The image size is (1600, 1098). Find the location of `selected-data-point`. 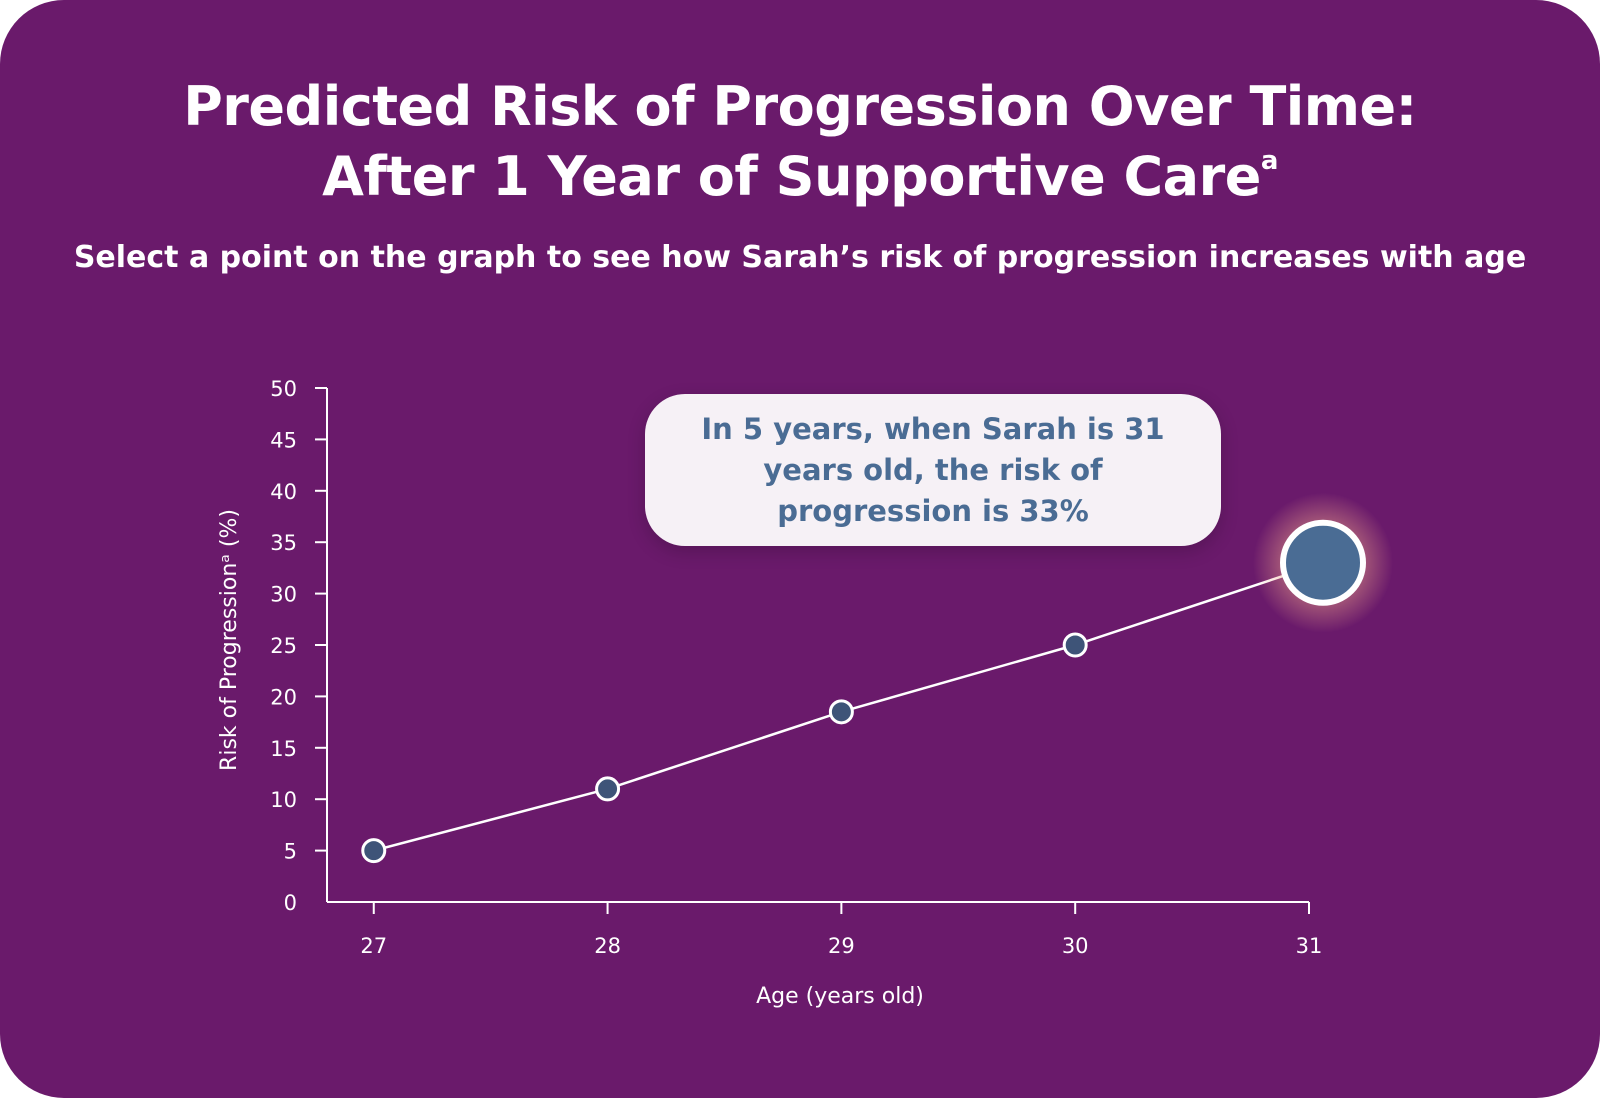

selected-data-point is located at coordinates (1323, 562).